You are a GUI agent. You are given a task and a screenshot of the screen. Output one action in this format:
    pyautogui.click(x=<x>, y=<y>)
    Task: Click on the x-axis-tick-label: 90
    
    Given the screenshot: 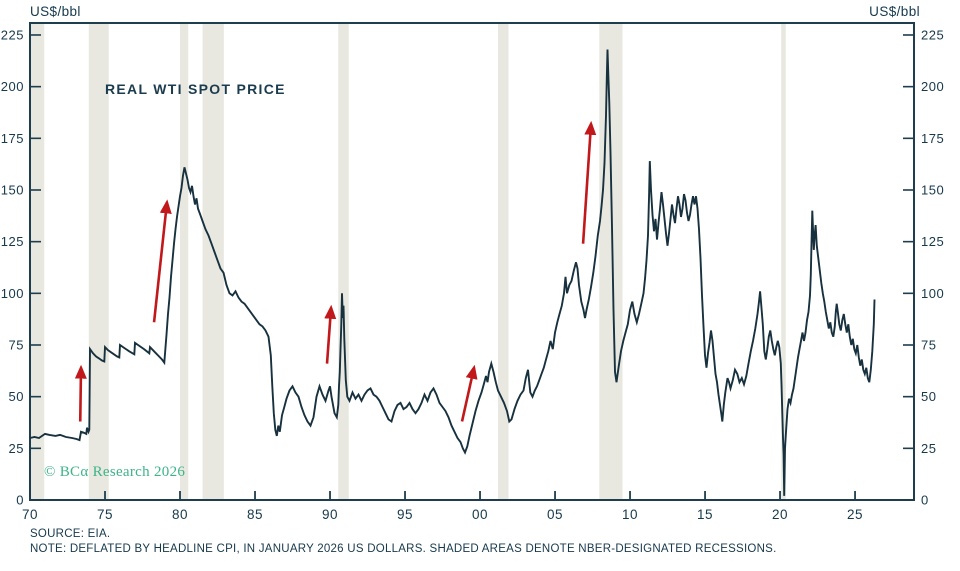 What is the action you would take?
    pyautogui.click(x=330, y=514)
    